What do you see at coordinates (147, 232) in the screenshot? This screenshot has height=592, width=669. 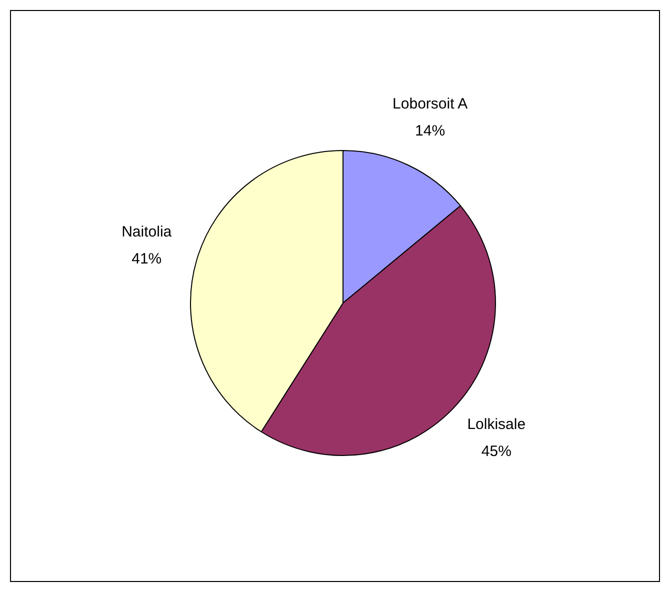 I see `slice-label: Naitolia` at bounding box center [147, 232].